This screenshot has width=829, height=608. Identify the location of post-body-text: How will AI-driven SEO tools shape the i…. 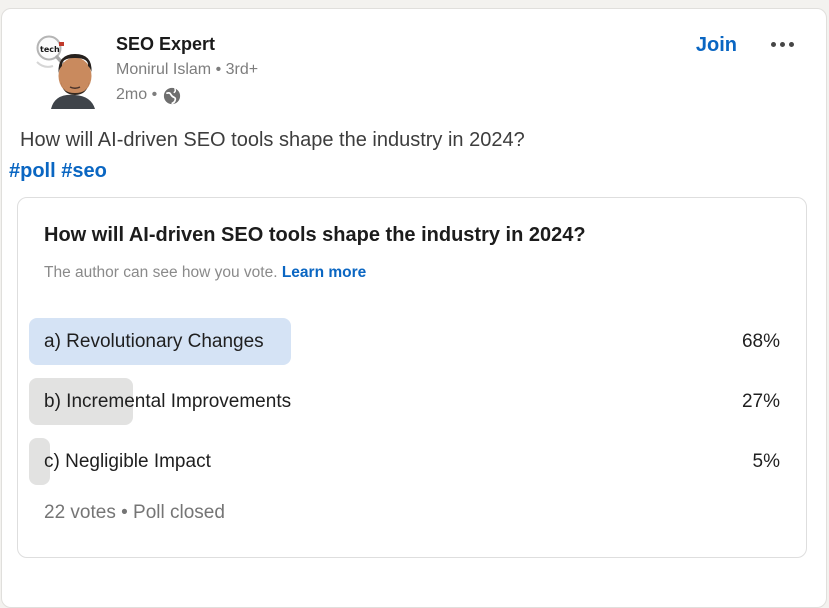
(272, 140).